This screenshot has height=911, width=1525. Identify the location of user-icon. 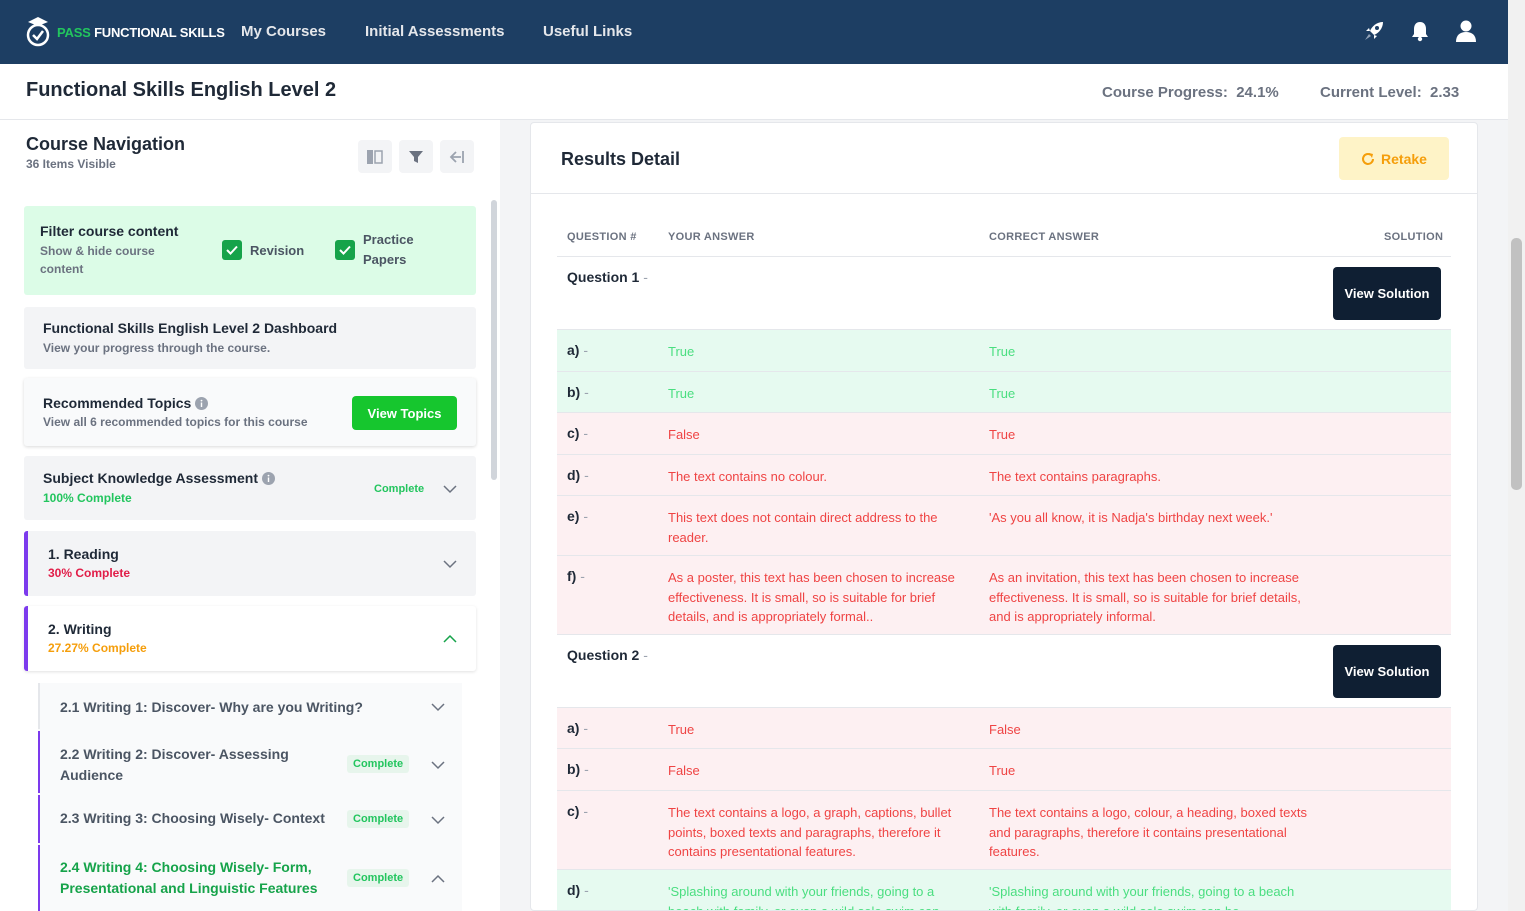
(1466, 31).